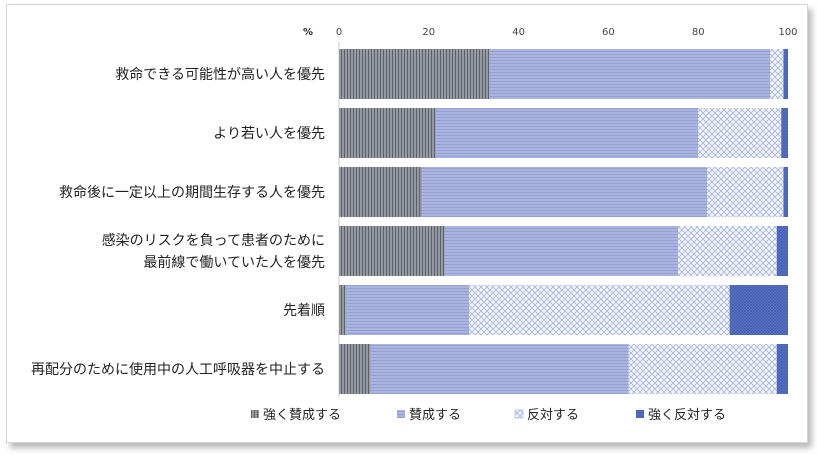  I want to click on legend-item: 反対する, so click(546, 415).